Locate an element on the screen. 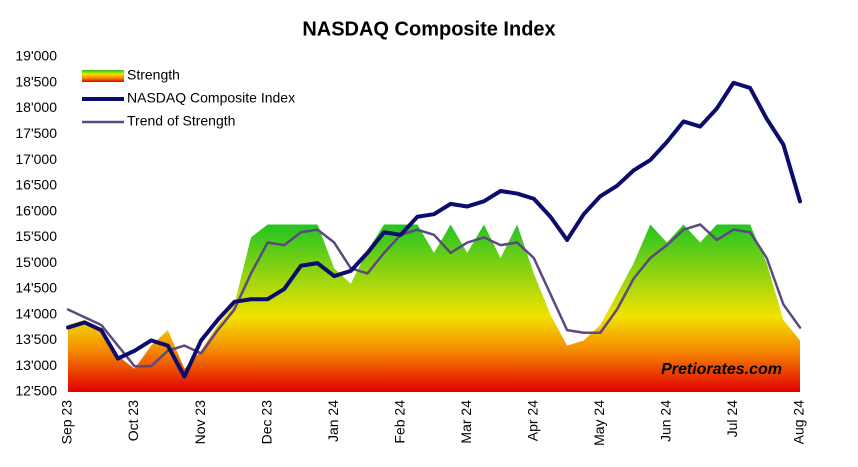 The width and height of the screenshot is (858, 467). chart-title: NASDAQ Composite Index is located at coordinates (428, 29).